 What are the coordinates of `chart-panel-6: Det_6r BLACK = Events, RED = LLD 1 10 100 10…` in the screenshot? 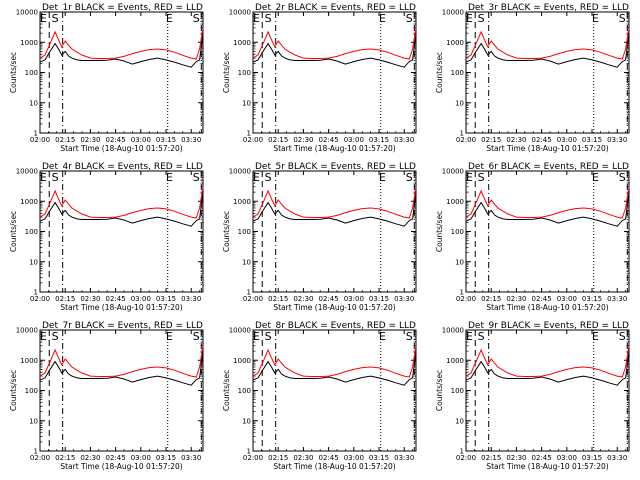 It's located at (532, 237).